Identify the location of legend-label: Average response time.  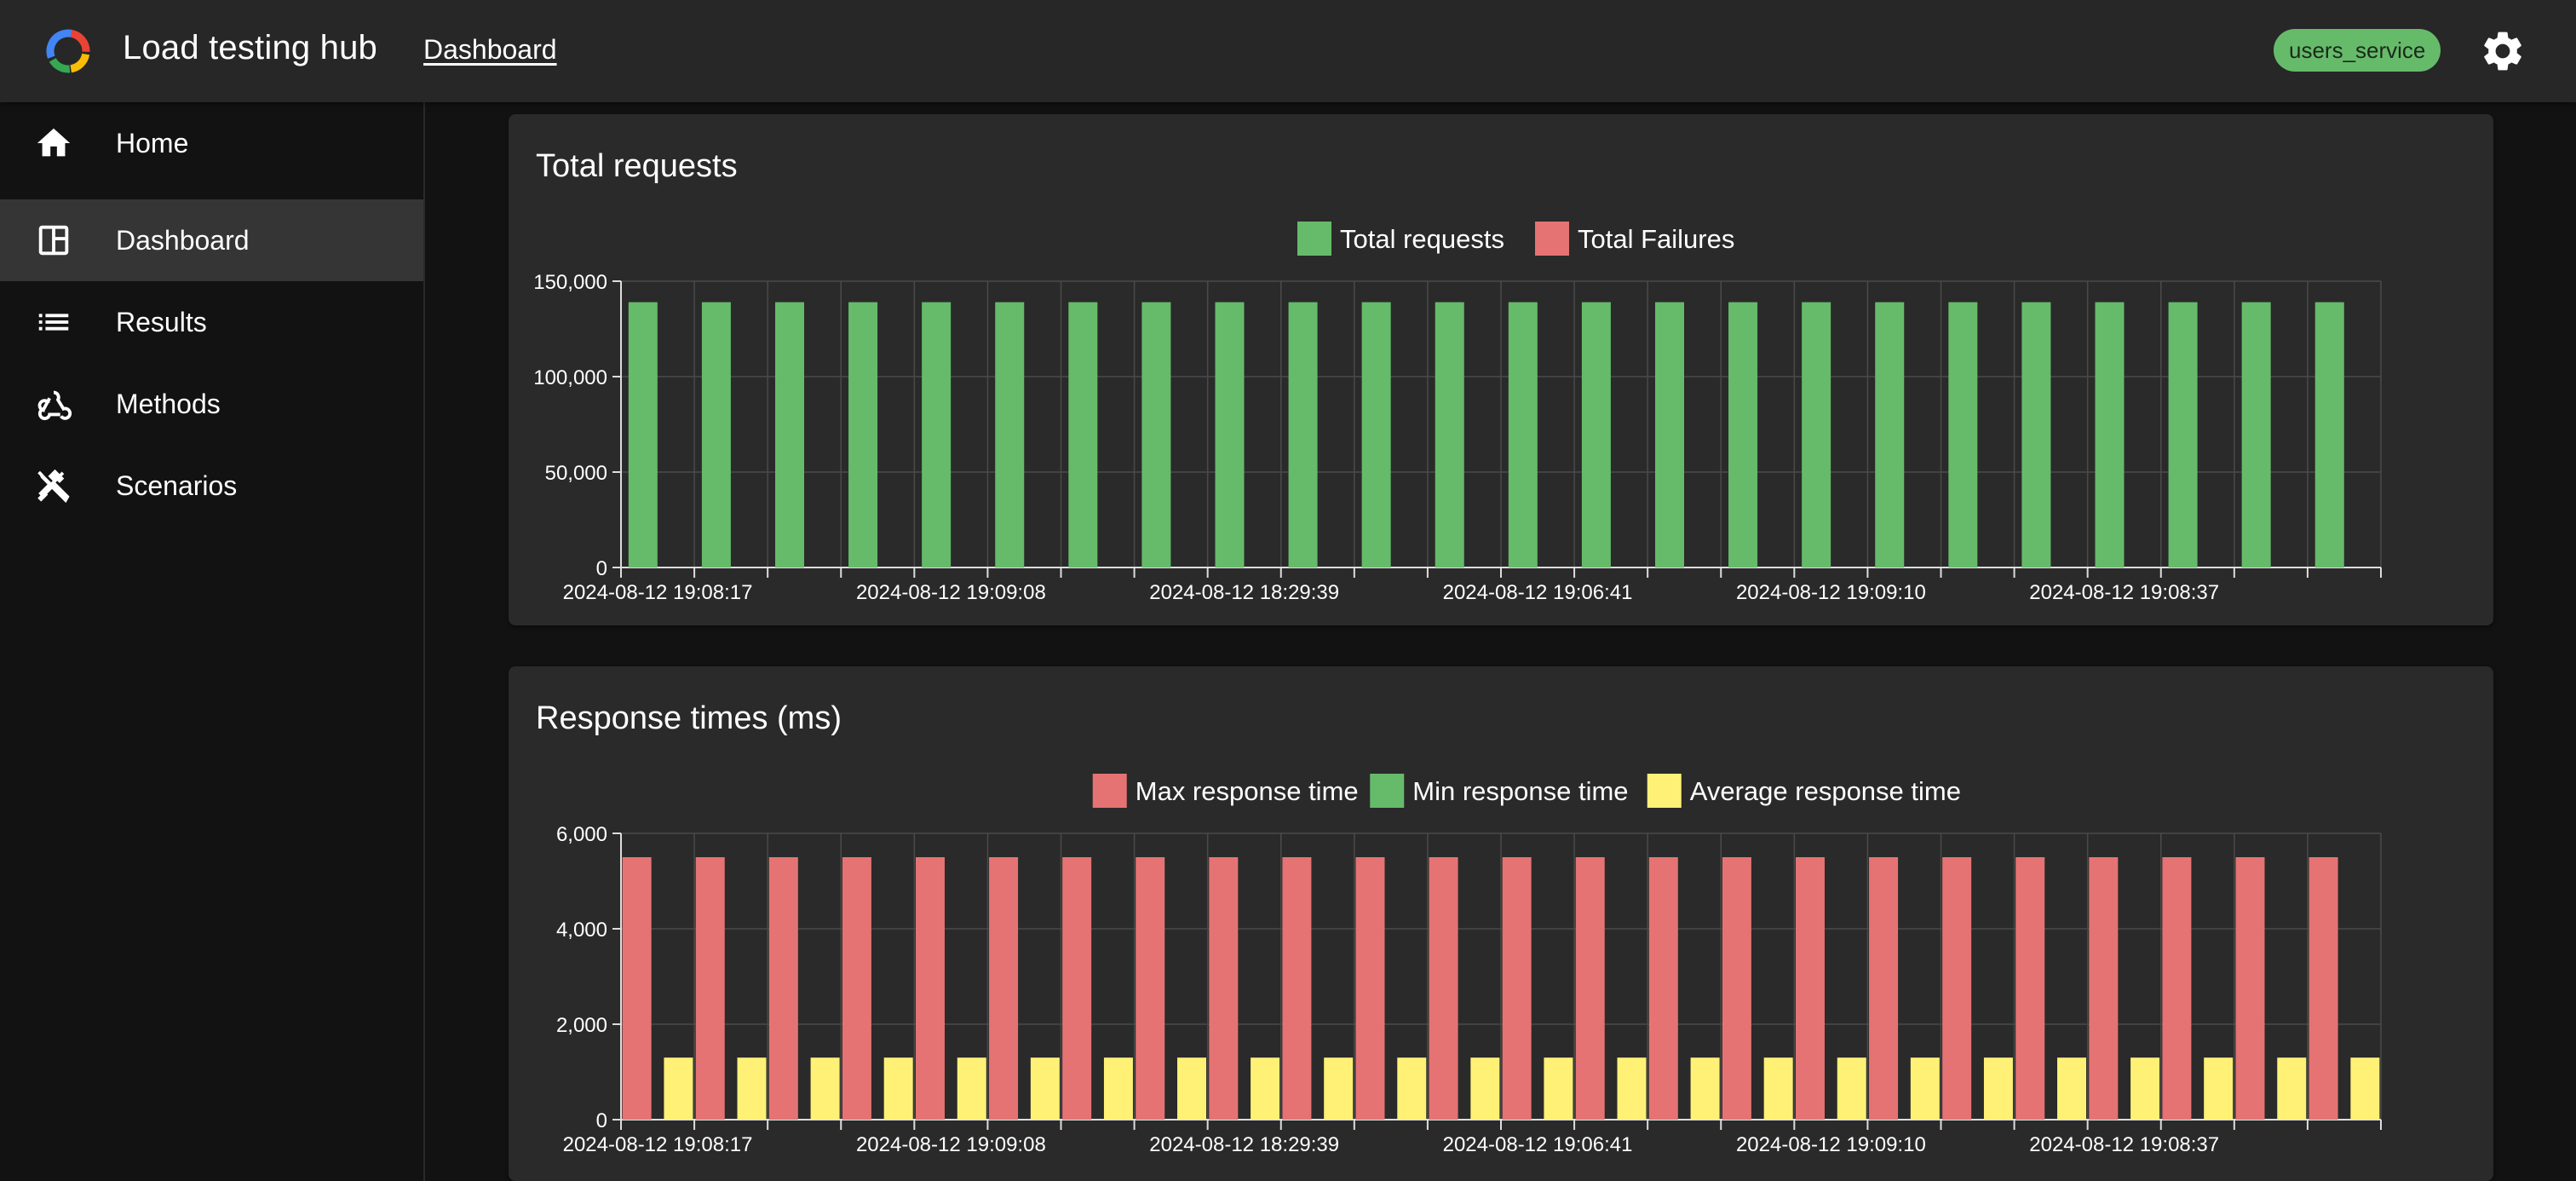
(1826, 791).